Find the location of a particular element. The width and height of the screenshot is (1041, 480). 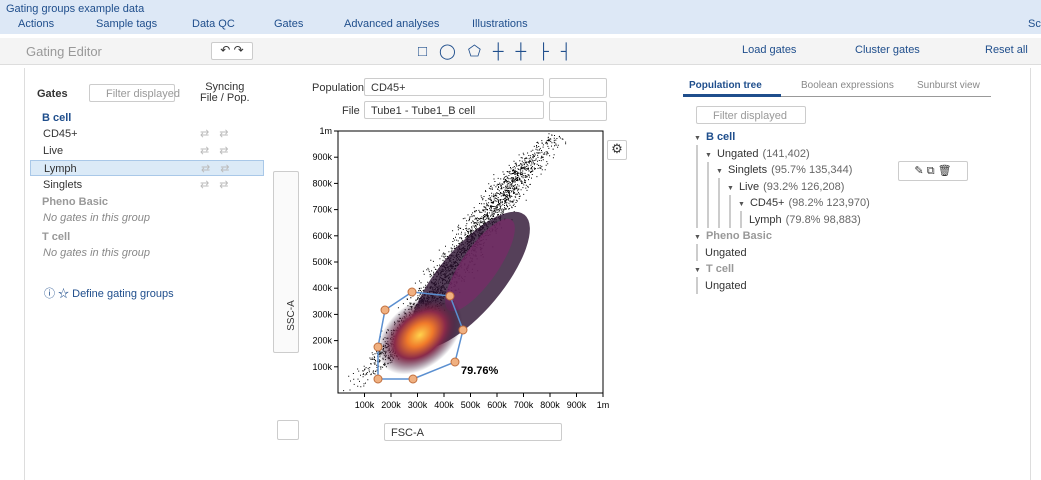

undo-redo: ↶ ↷ is located at coordinates (232, 51).